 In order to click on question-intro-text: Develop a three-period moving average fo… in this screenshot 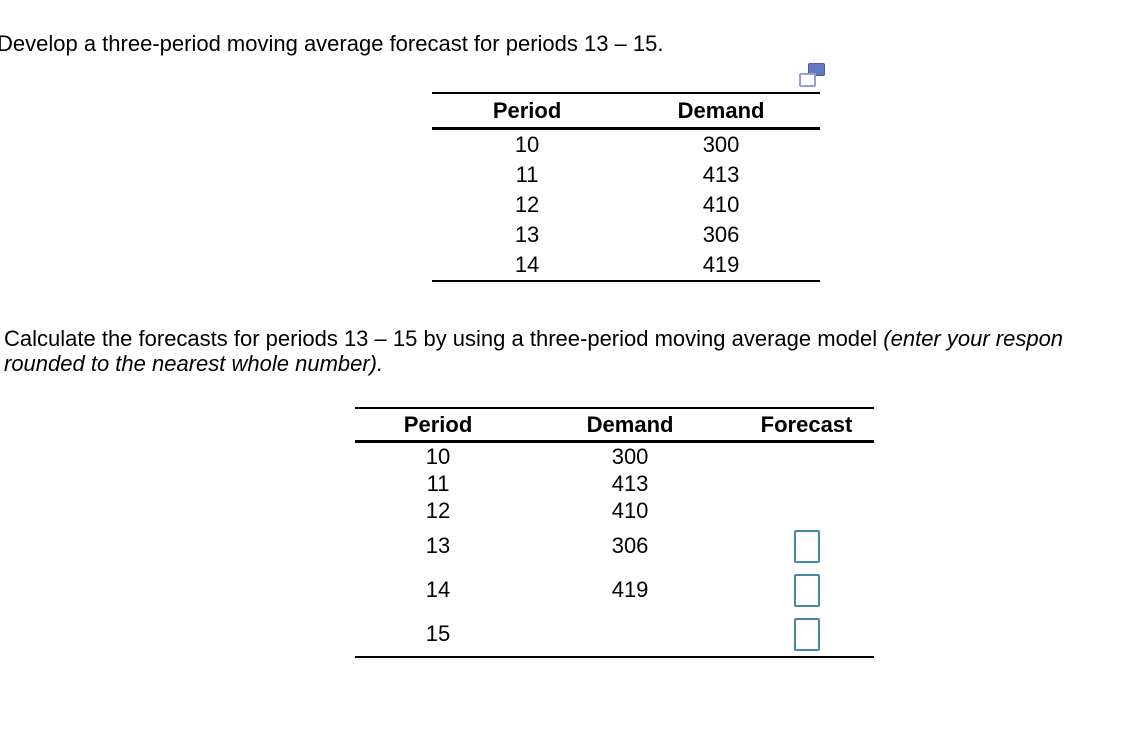, I will do `click(332, 43)`.